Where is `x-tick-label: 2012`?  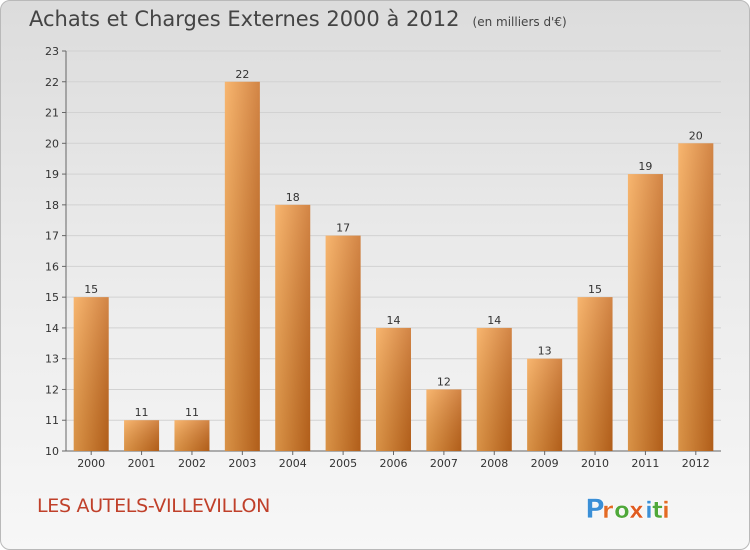
x-tick-label: 2012 is located at coordinates (696, 463).